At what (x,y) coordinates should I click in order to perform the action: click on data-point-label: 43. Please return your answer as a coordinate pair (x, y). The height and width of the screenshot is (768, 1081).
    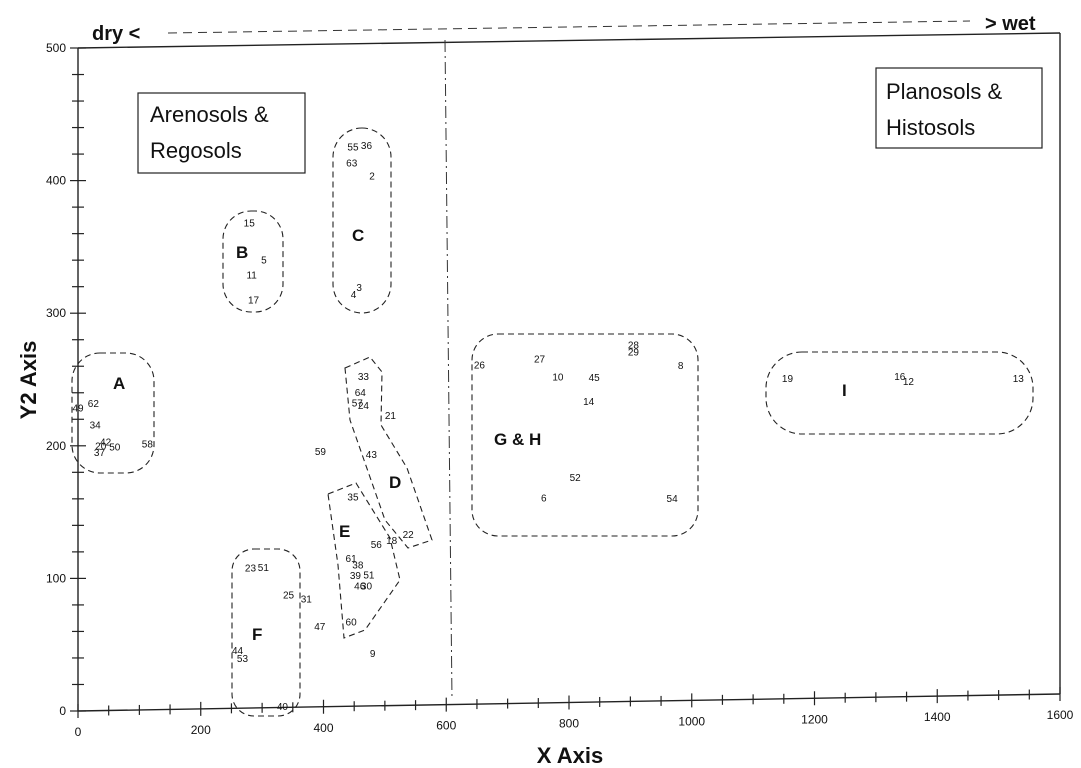
    Looking at the image, I should click on (372, 455).